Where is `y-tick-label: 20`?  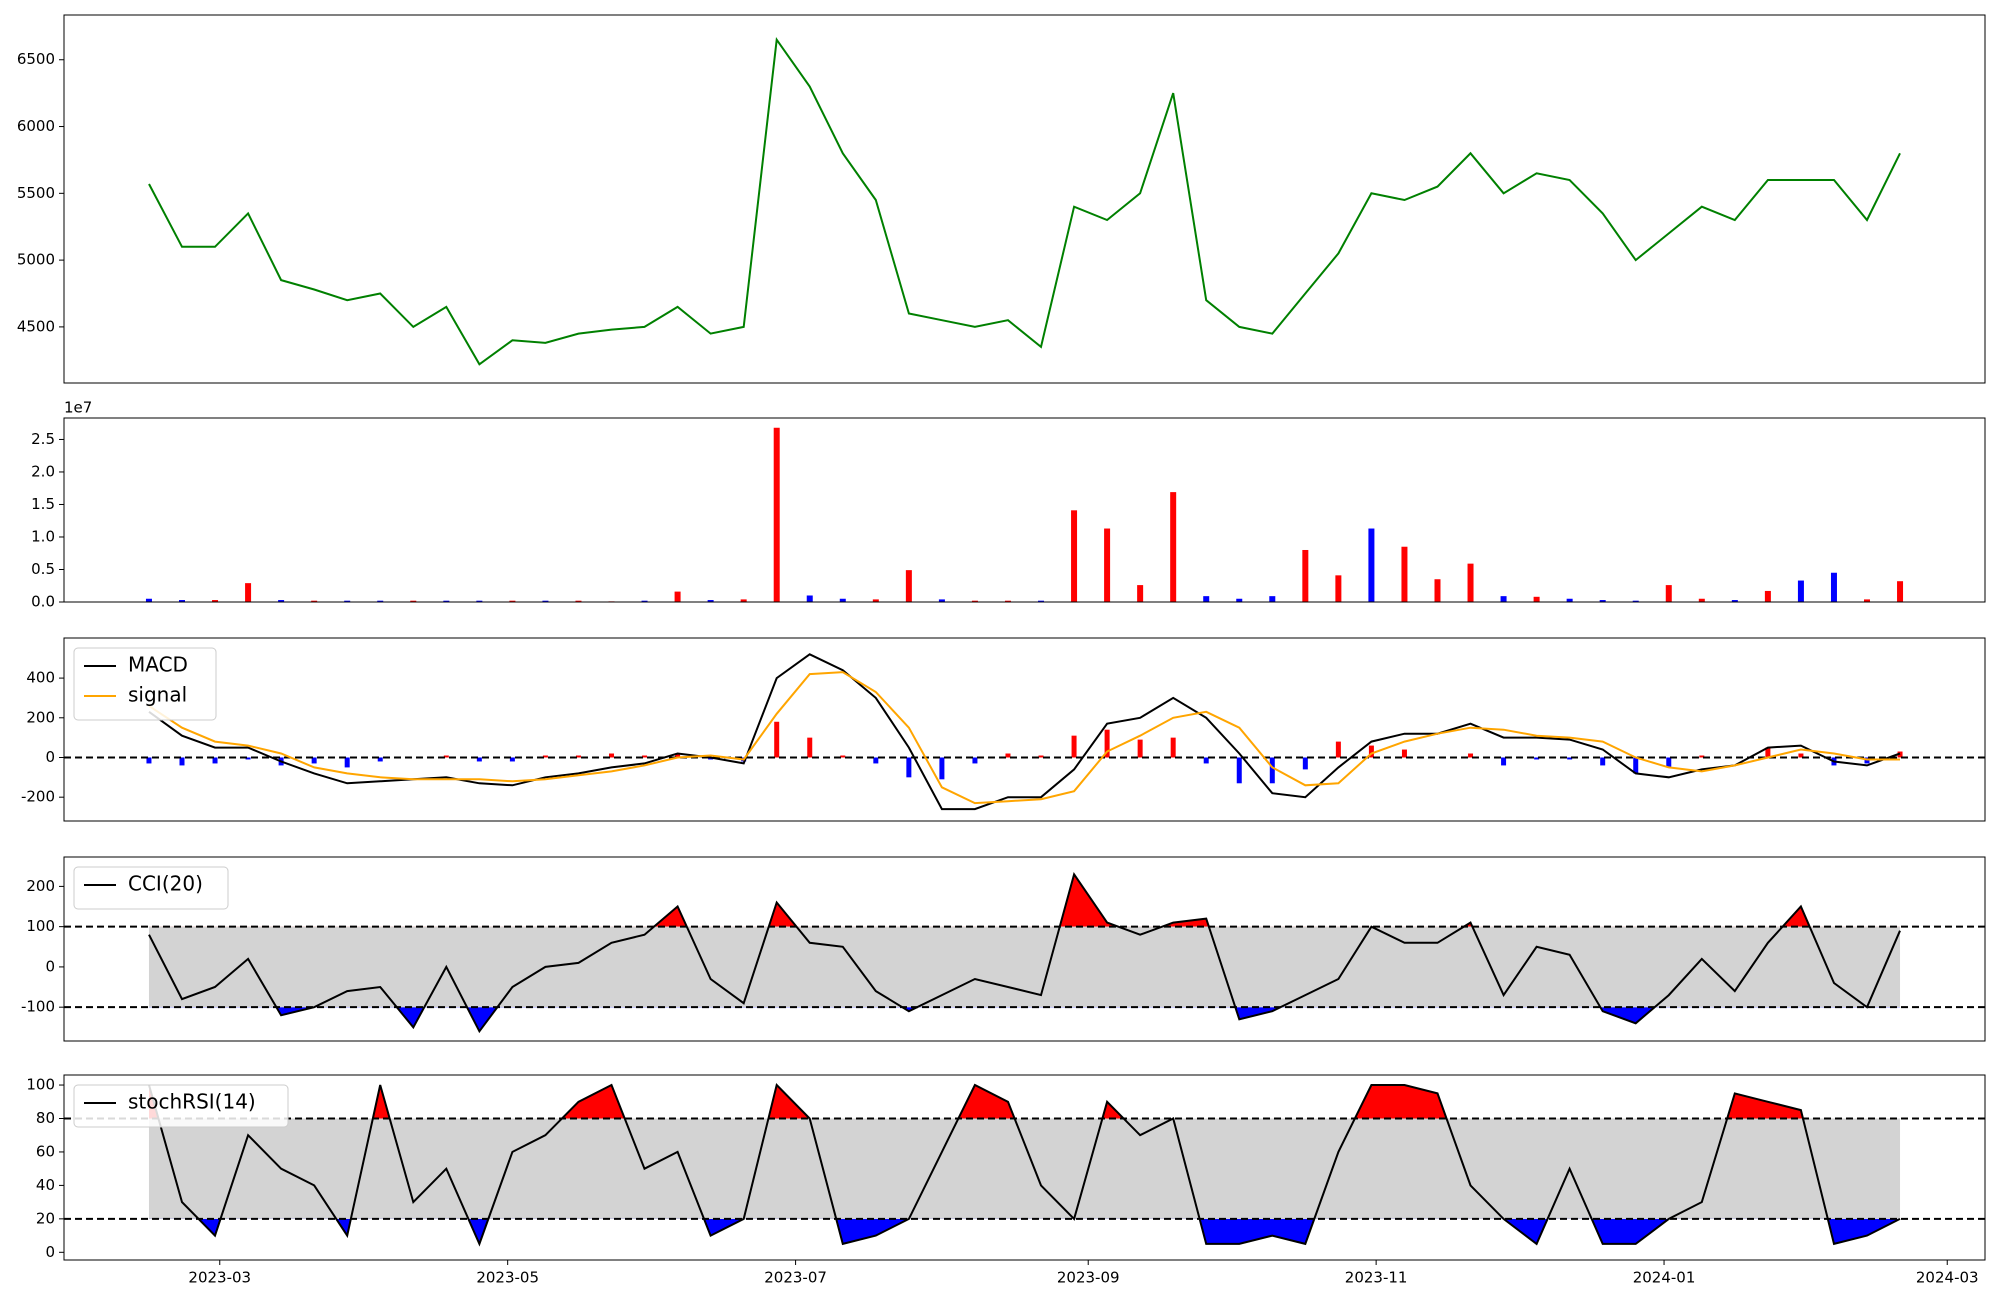
y-tick-label: 20 is located at coordinates (45, 1218).